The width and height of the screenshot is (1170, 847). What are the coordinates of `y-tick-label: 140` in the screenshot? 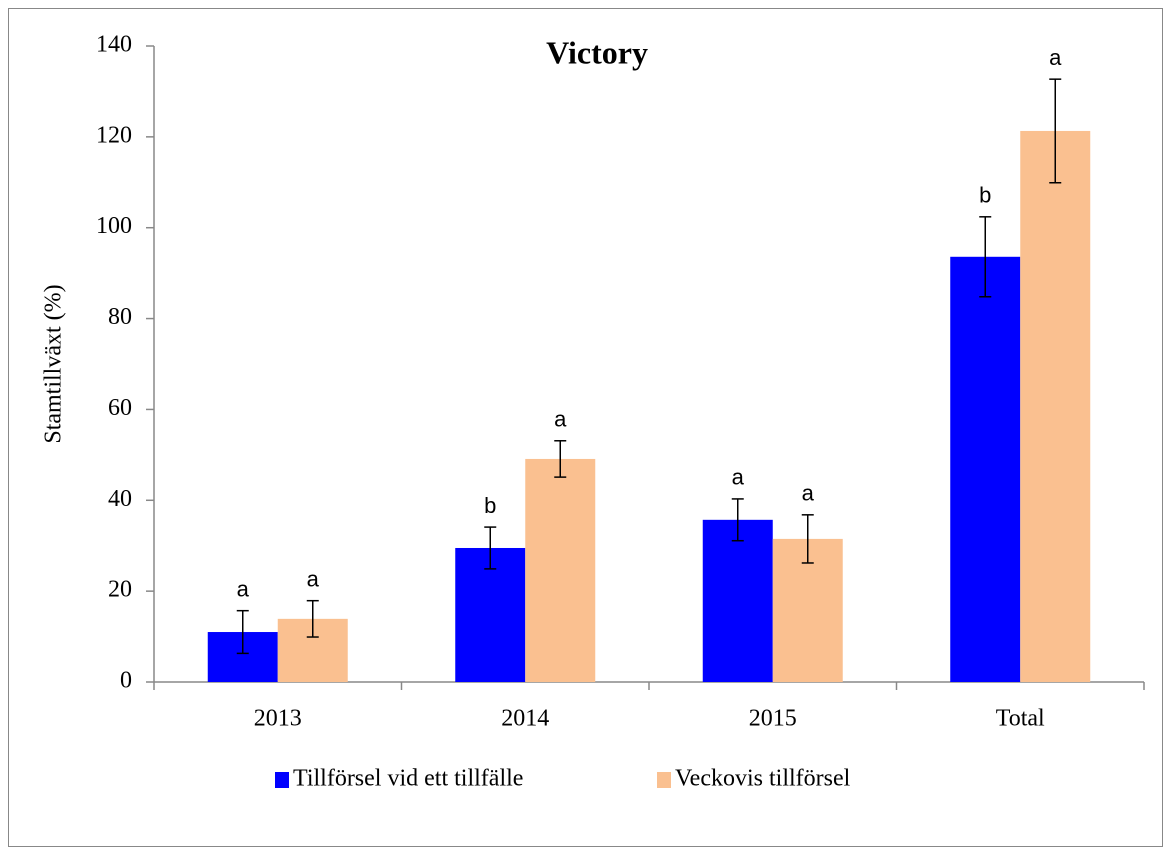 It's located at (114, 45).